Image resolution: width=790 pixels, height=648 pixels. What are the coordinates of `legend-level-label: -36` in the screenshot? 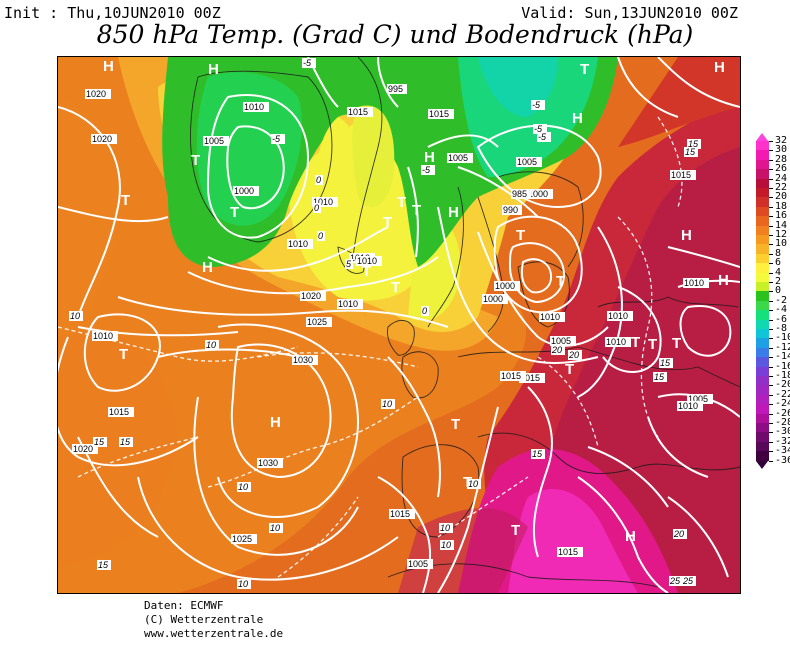 It's located at (782, 460).